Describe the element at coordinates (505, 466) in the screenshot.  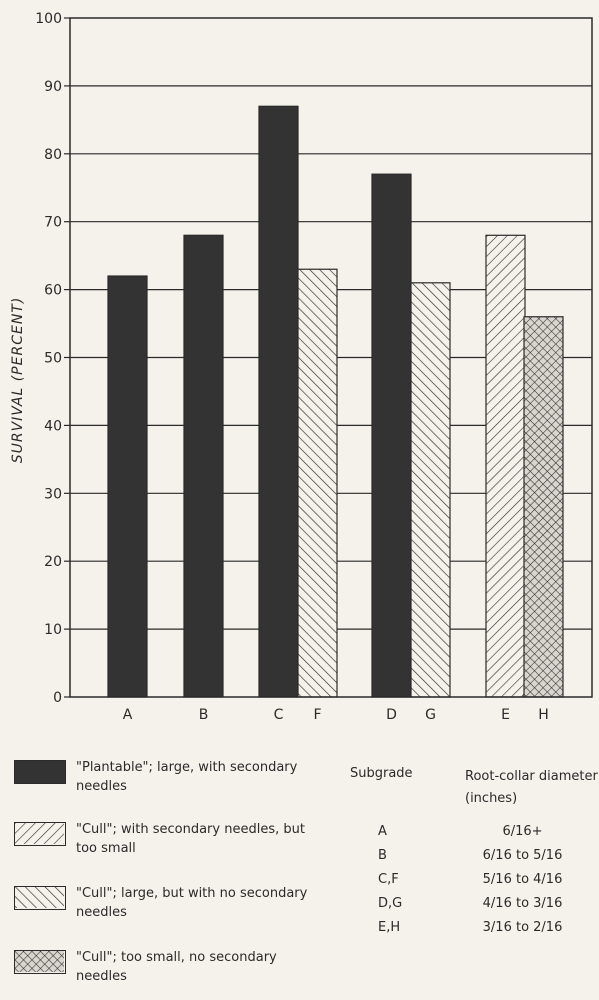
I see `bar-e` at that location.